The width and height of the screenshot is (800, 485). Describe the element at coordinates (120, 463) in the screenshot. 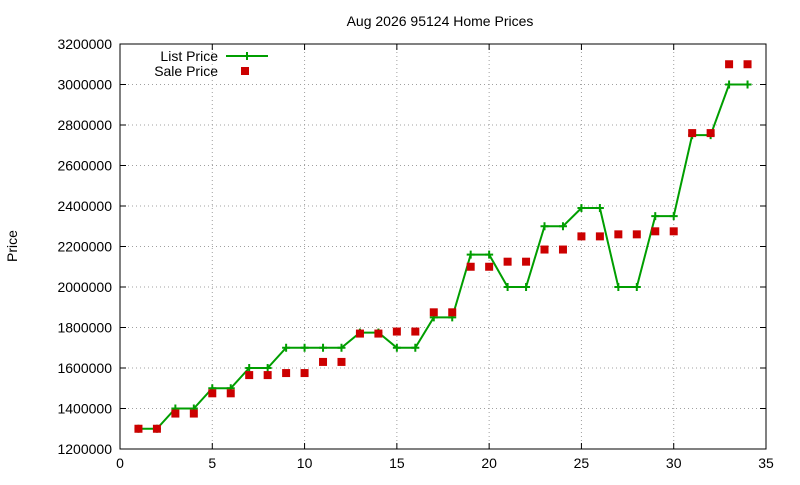

I see `x-tick-label: 0` at that location.